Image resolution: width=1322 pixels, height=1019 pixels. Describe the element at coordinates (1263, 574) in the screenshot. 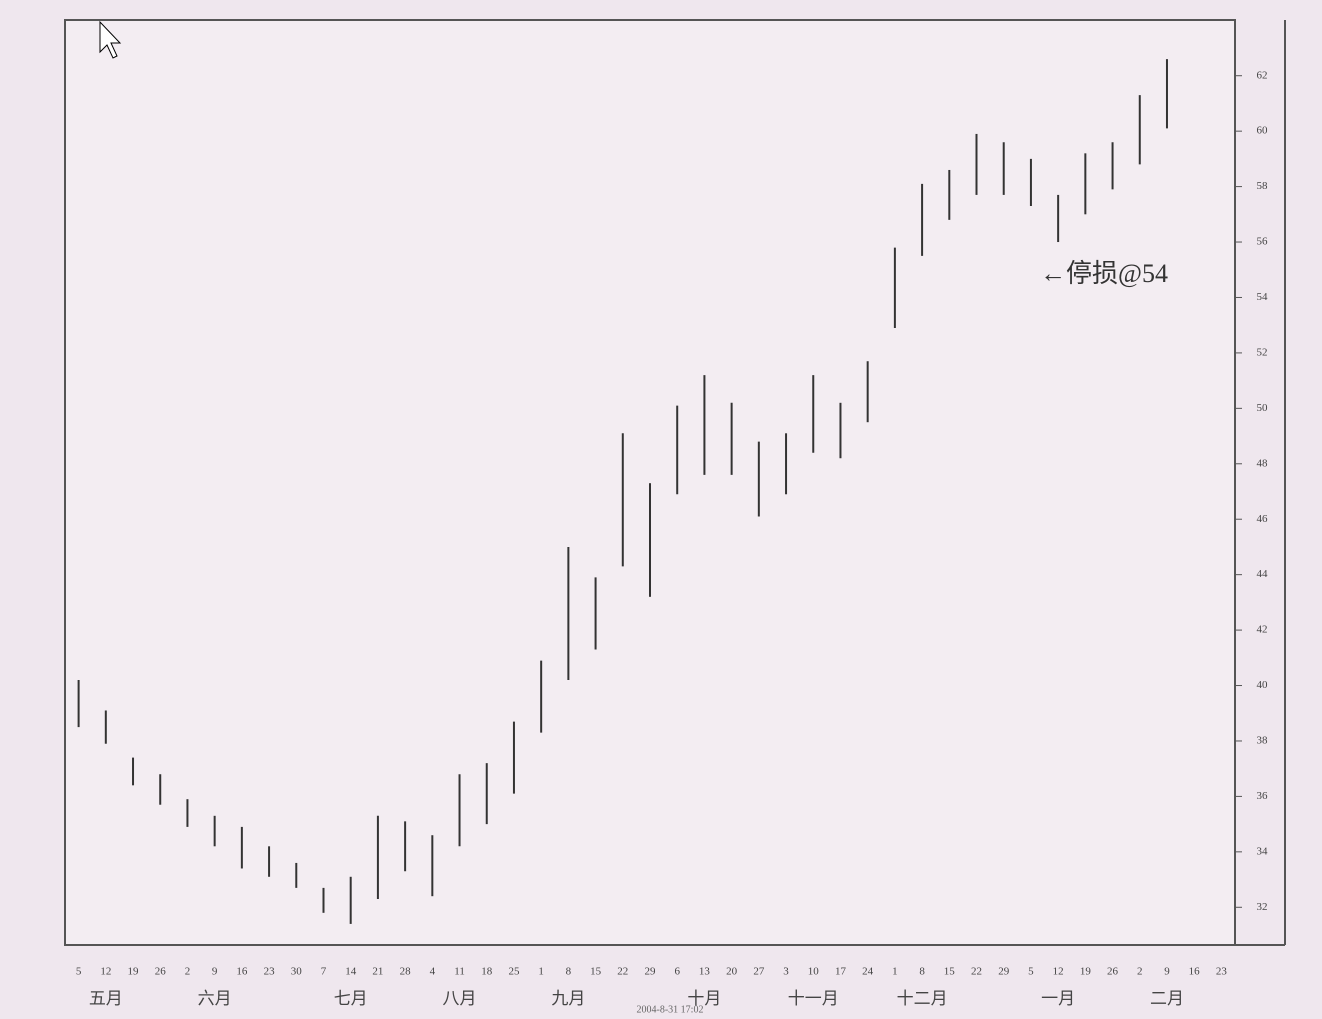

I see `y-tick-label: 44` at that location.